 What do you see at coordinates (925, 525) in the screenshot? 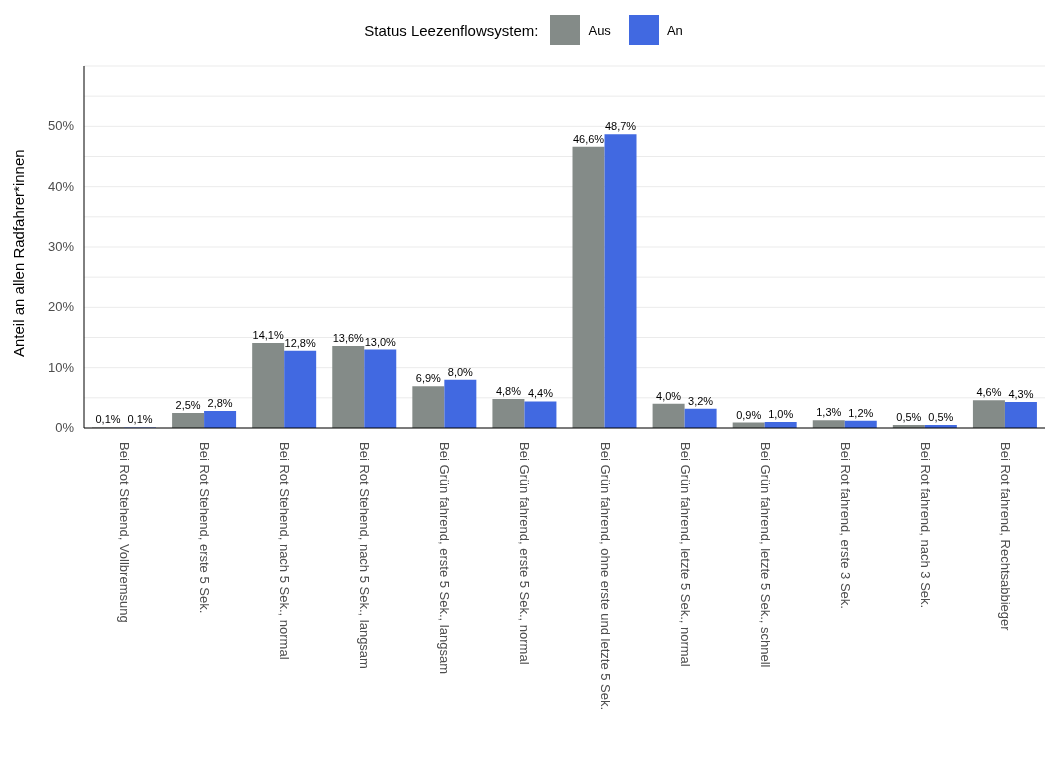
I see `x-tick-label: Bei Rot fahrend, nach 3 Sek.` at bounding box center [925, 525].